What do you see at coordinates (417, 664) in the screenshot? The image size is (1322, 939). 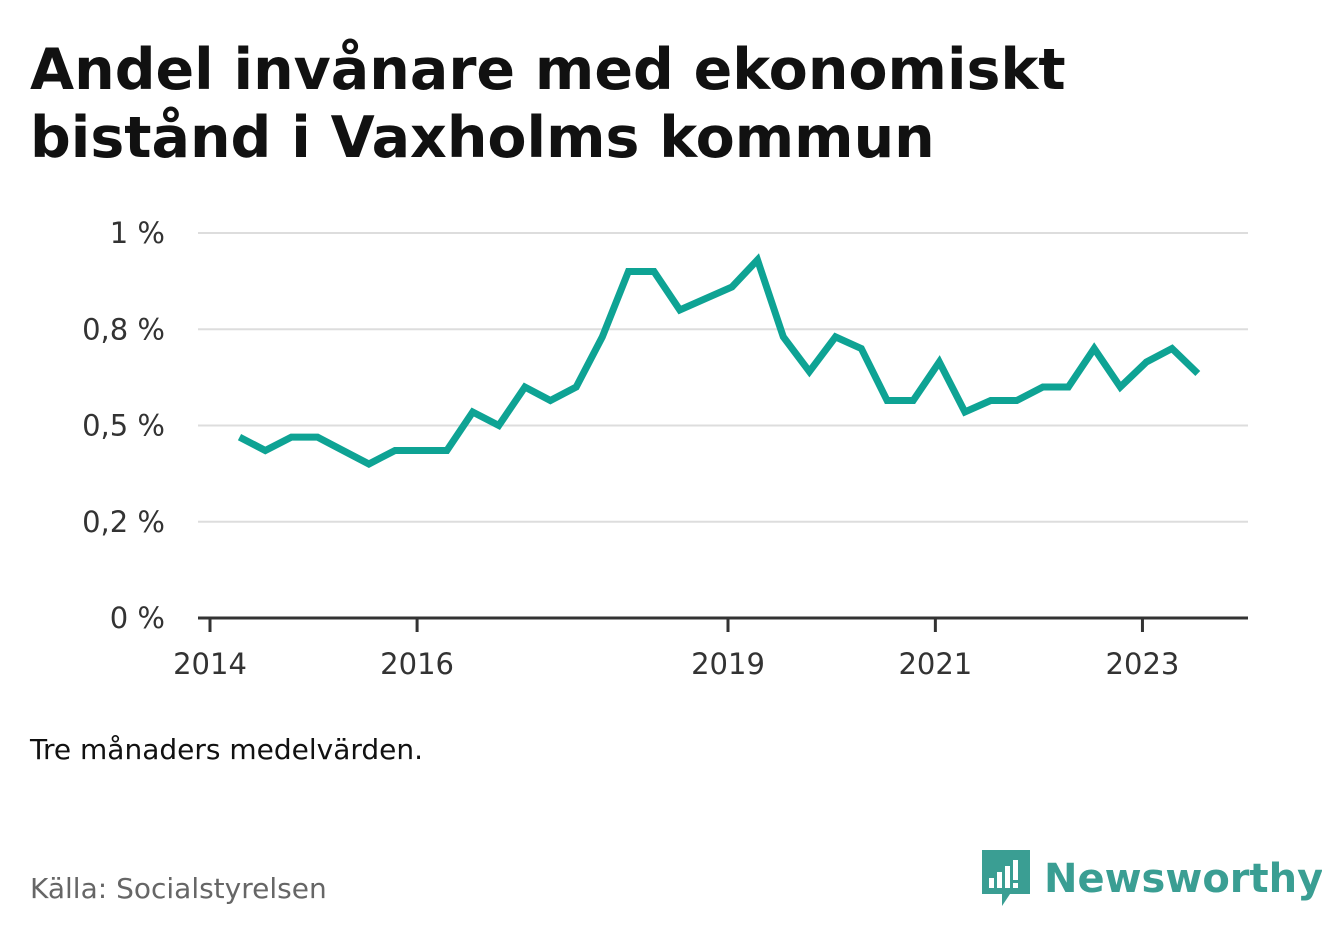 I see `x-tick-label: 2016` at bounding box center [417, 664].